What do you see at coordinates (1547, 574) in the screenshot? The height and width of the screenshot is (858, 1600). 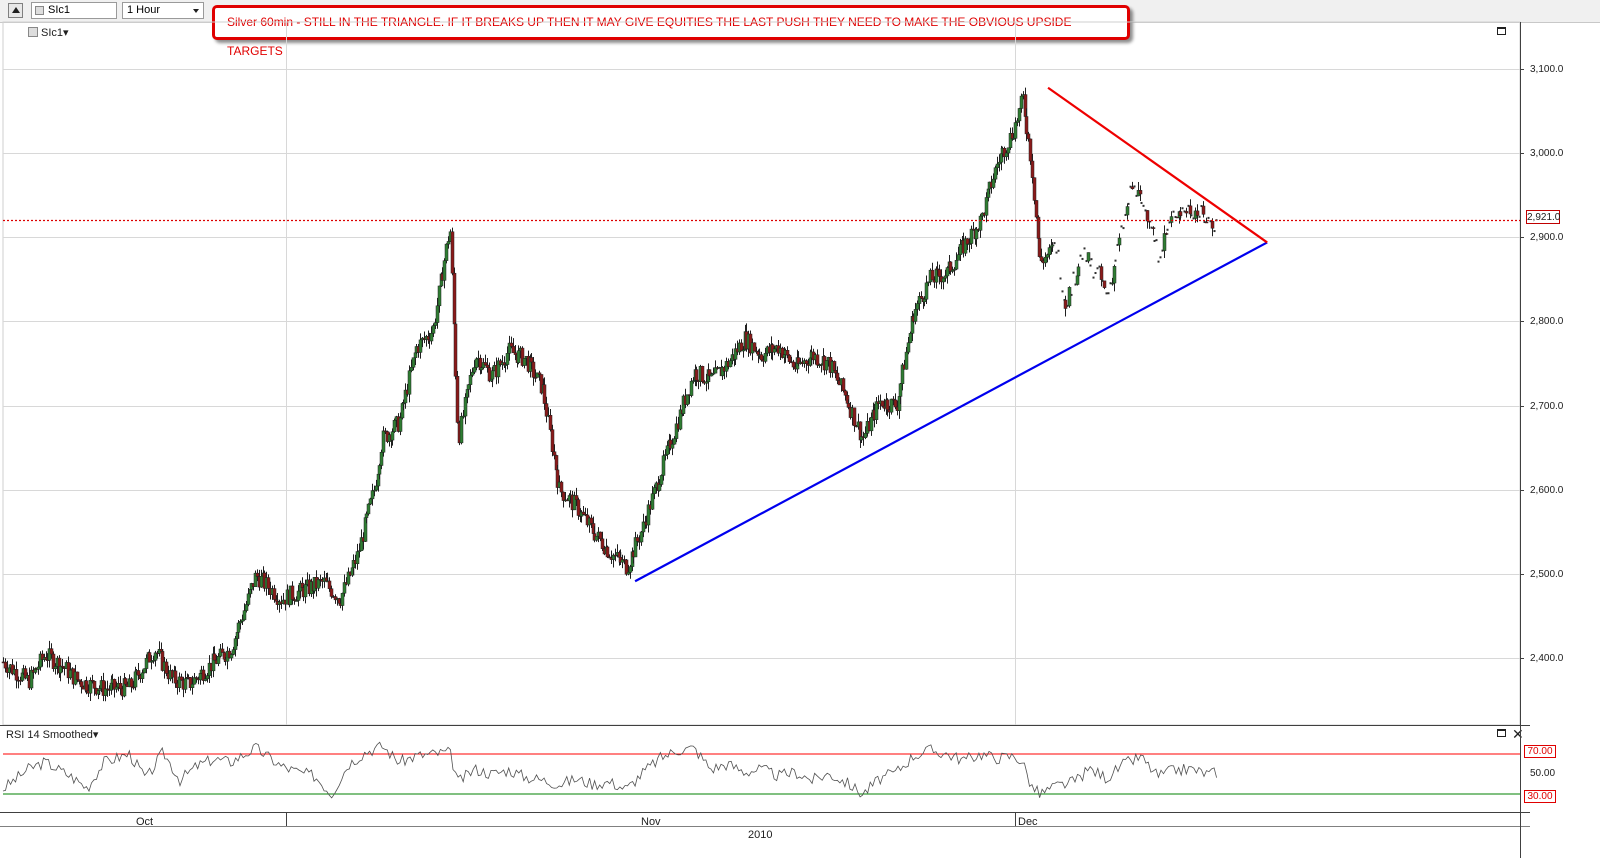 I see `y-tick-label: 2,500.0` at bounding box center [1547, 574].